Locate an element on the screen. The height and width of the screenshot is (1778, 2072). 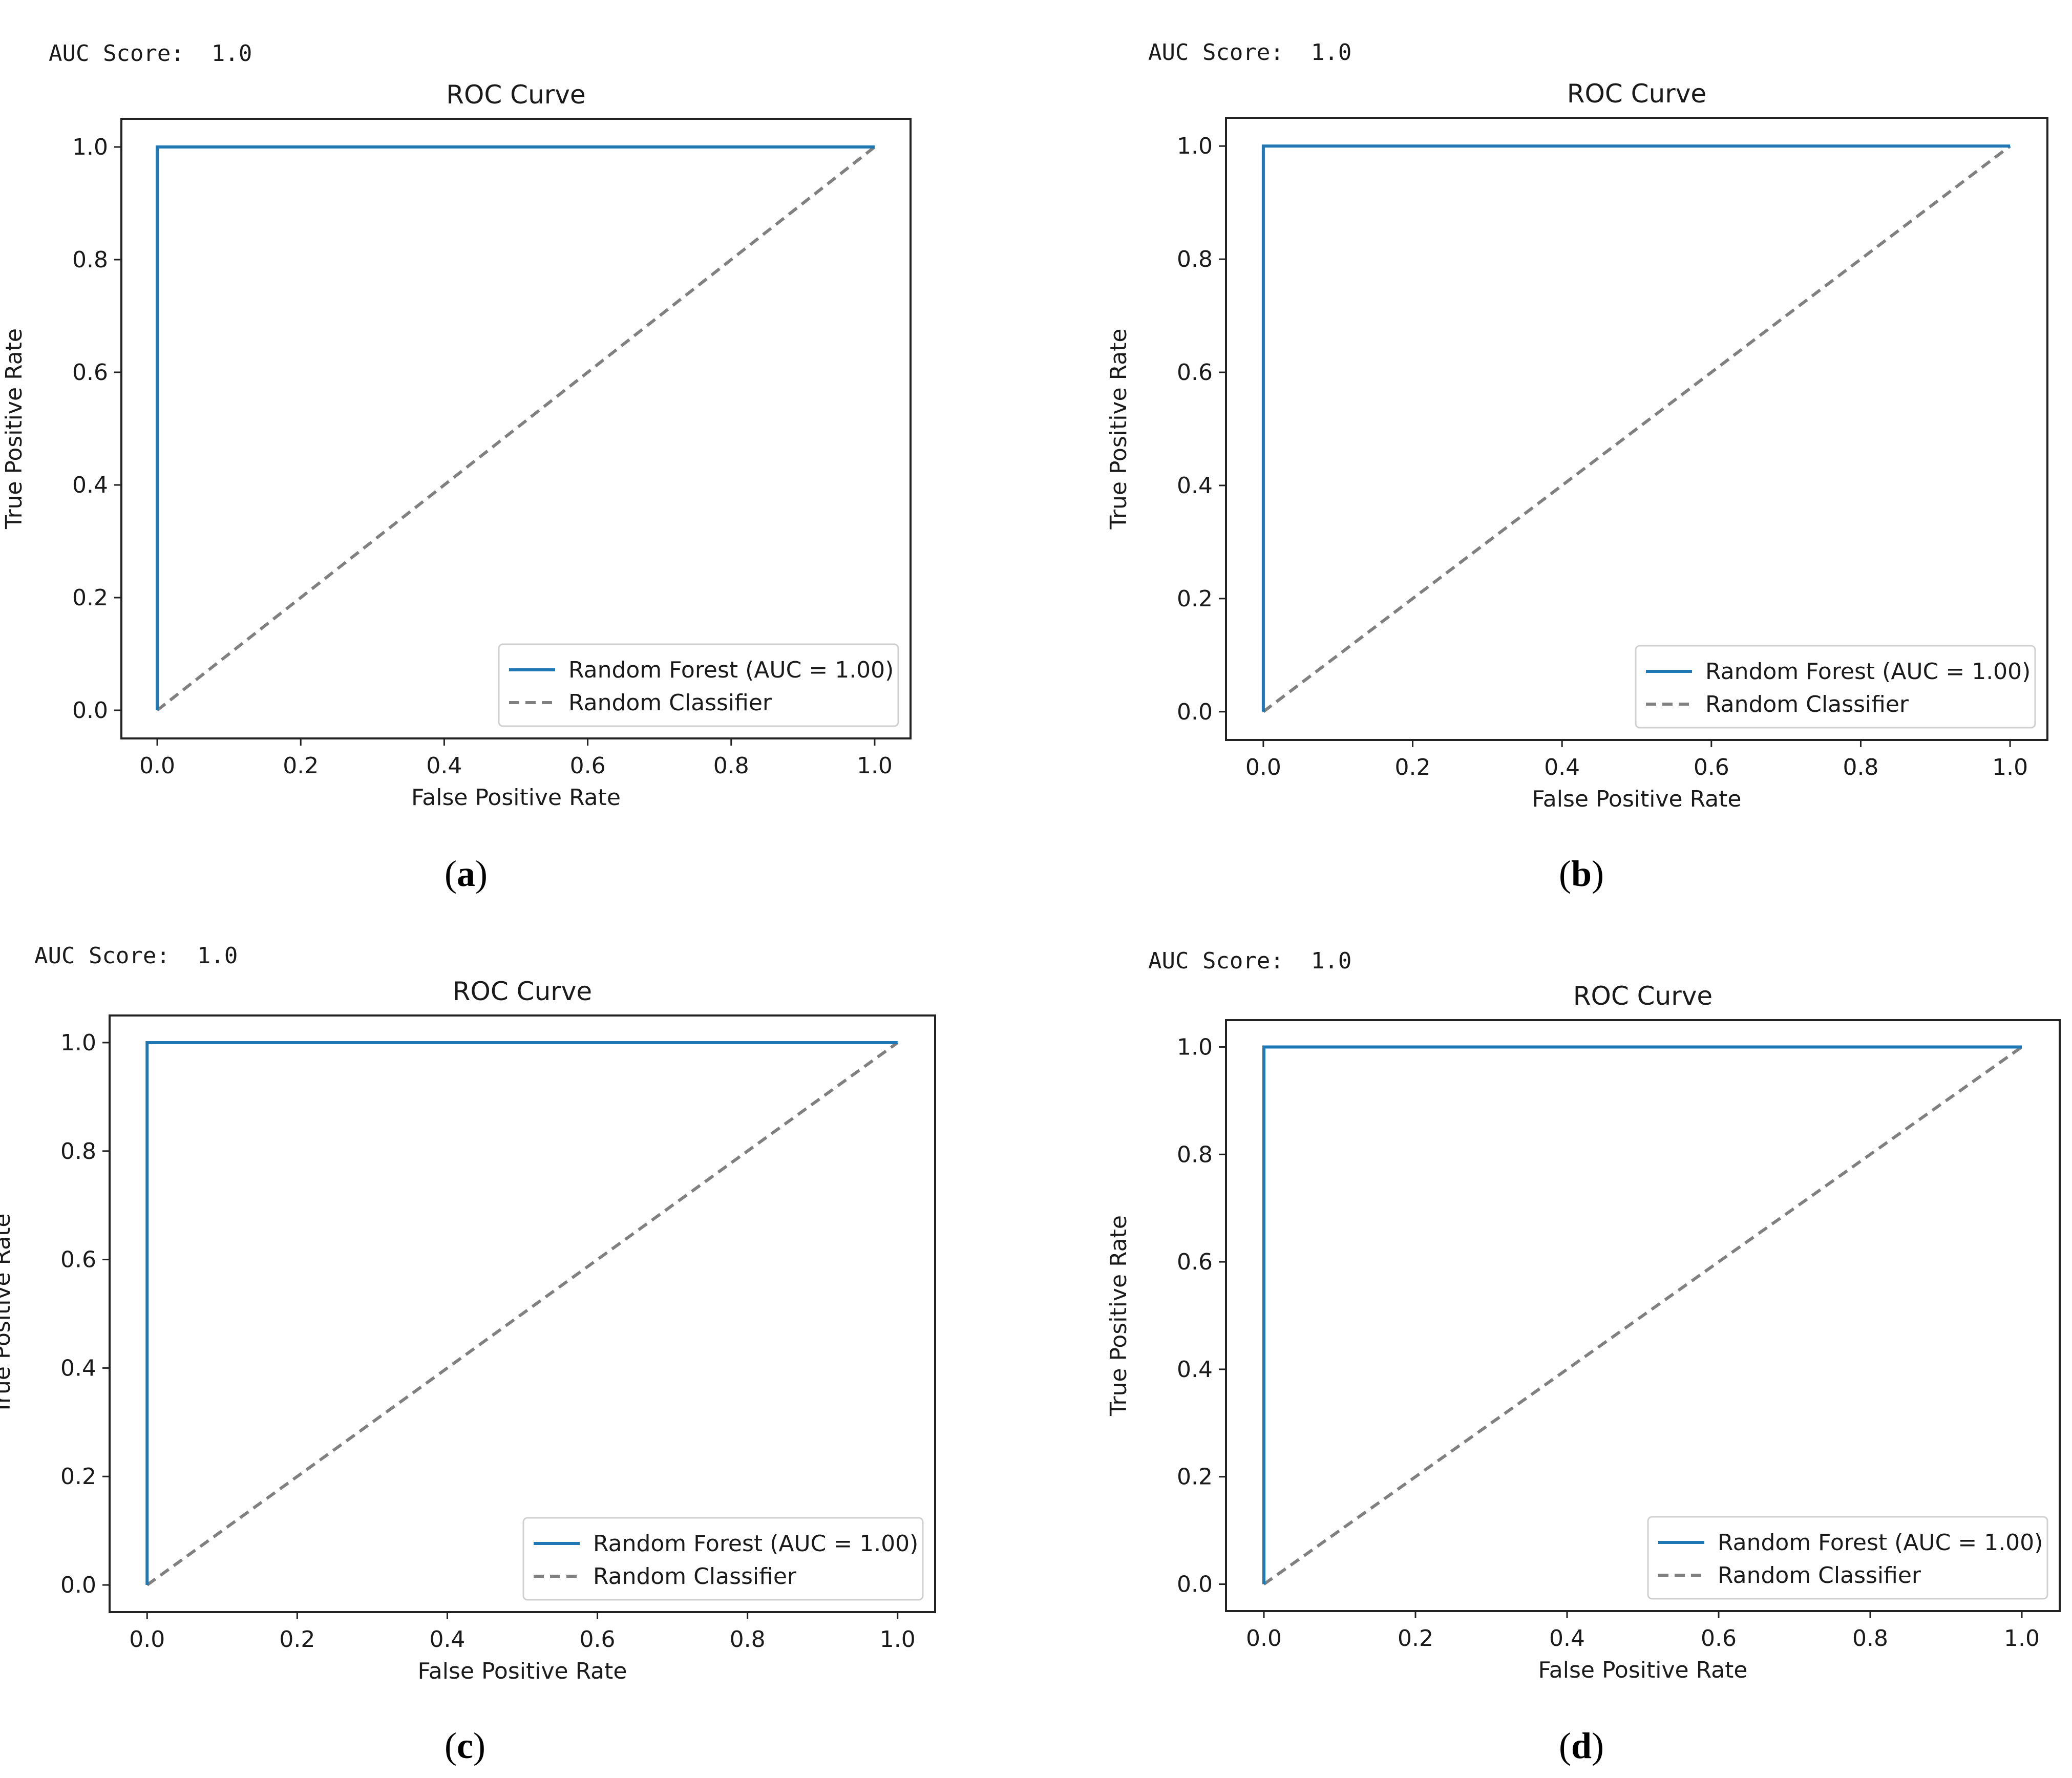
caption-b: (b) is located at coordinates (1581, 873).